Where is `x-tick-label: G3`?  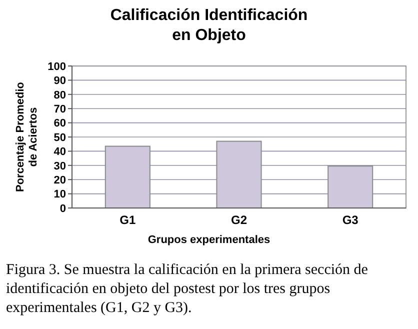
x-tick-label: G3 is located at coordinates (350, 220).